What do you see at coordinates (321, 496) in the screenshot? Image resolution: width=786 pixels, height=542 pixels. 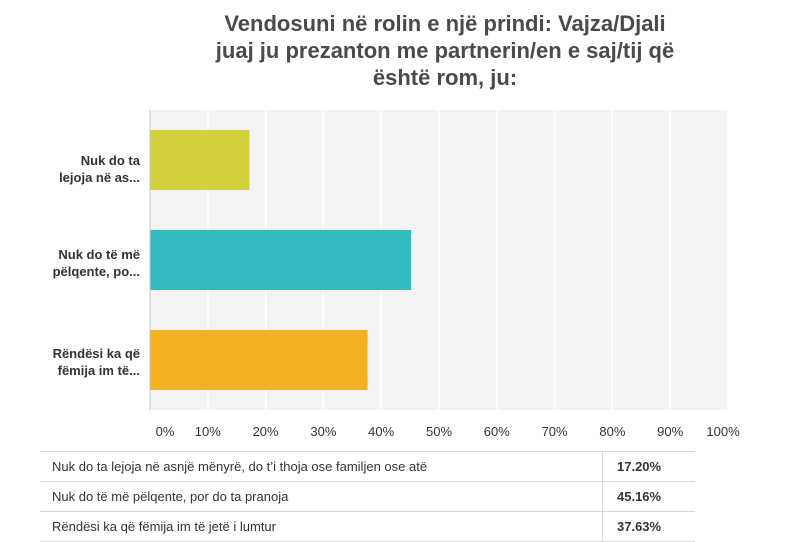 I see `answer-choice-cell: Nuk do të më pëlqente, por do ta pranoja` at bounding box center [321, 496].